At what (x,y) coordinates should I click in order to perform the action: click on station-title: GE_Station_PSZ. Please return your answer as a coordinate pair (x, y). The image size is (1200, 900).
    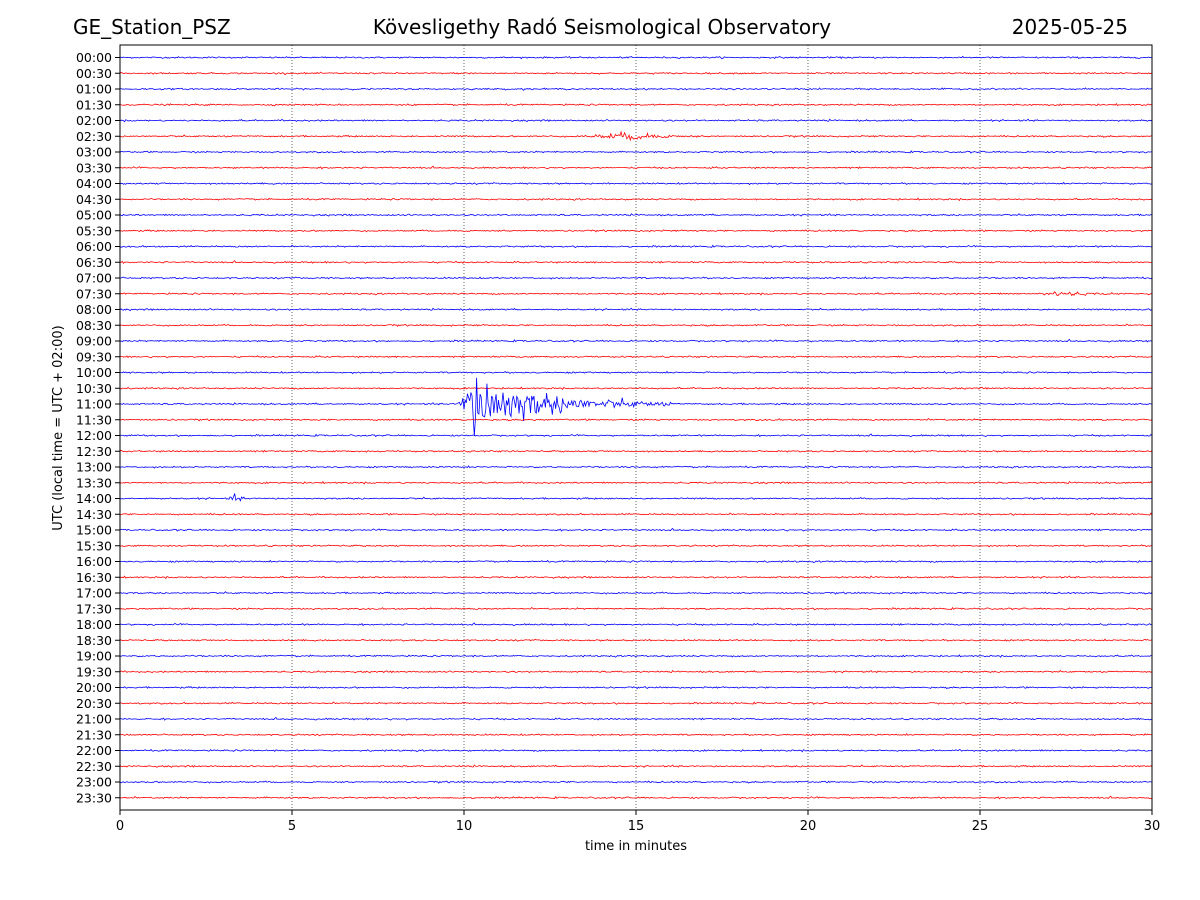
    Looking at the image, I should click on (152, 27).